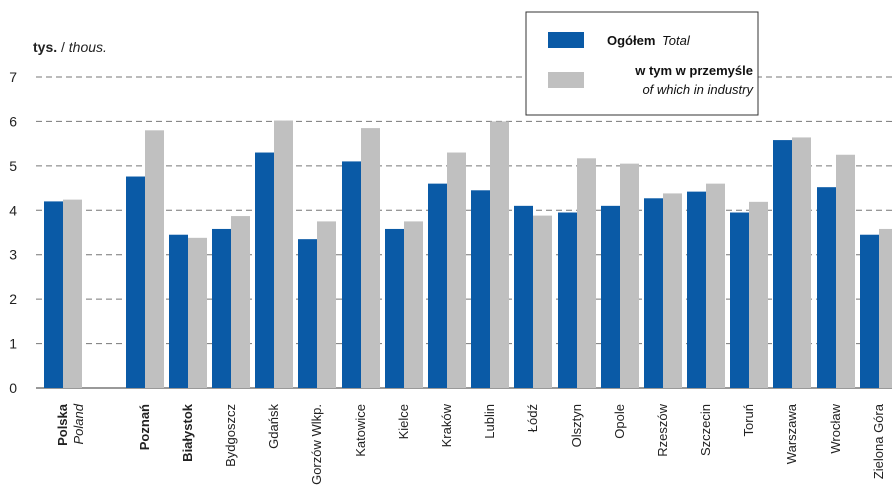 This screenshot has width=892, height=503. What do you see at coordinates (45, 47) in the screenshot?
I see `y-unit-main: tys.` at bounding box center [45, 47].